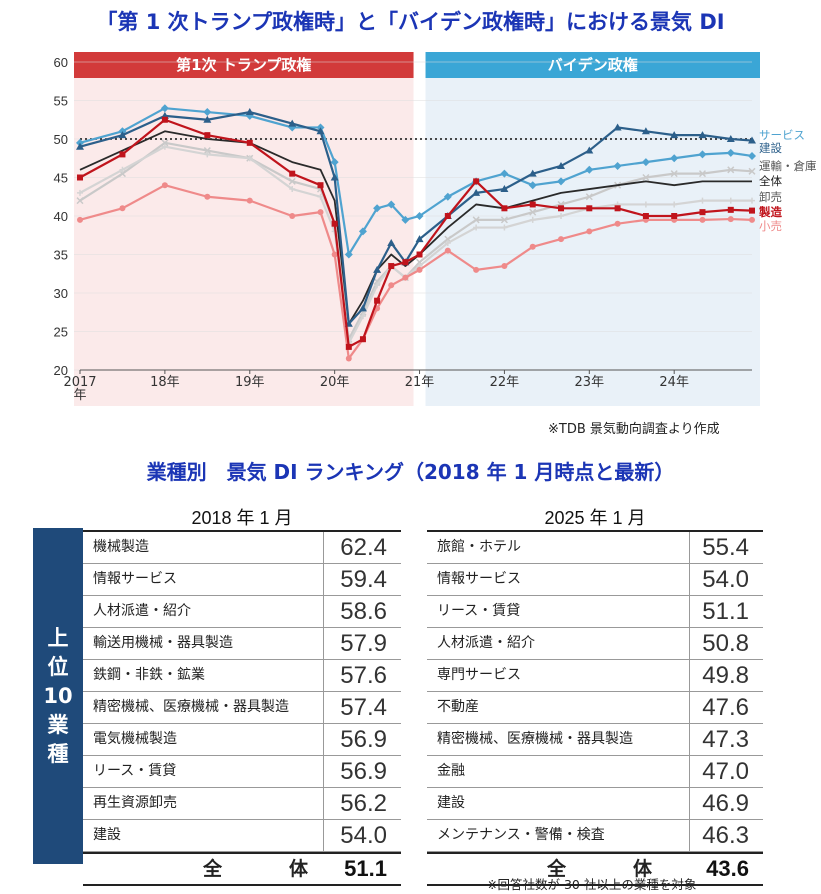 This screenshot has width=821, height=894. What do you see at coordinates (79, 395) in the screenshot?
I see `x-tick-label: 年` at bounding box center [79, 395].